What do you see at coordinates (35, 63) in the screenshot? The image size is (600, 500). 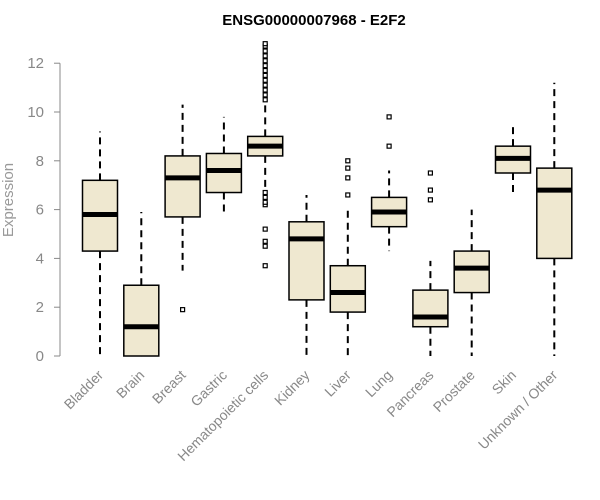 I see `y-tick-label: 12` at bounding box center [35, 63].